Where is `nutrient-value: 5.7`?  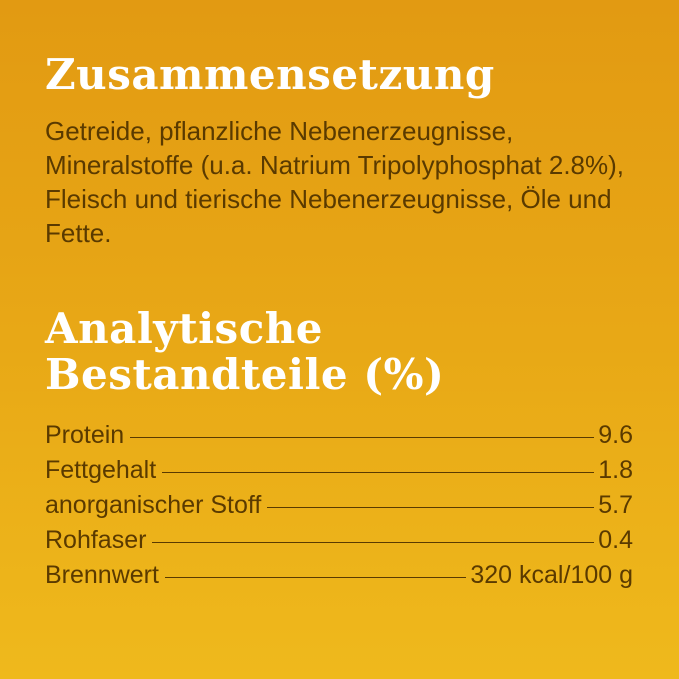
nutrient-value: 5.7 is located at coordinates (615, 505).